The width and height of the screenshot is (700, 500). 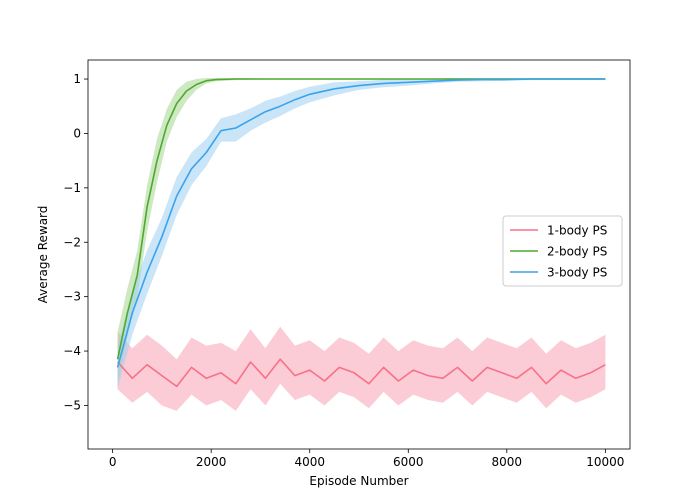 I want to click on x-tick-label: 2000, so click(x=211, y=462).